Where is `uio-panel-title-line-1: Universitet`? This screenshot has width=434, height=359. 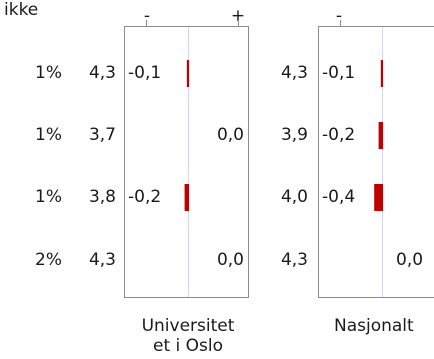
uio-panel-title-line-1: Universitet is located at coordinates (188, 326).